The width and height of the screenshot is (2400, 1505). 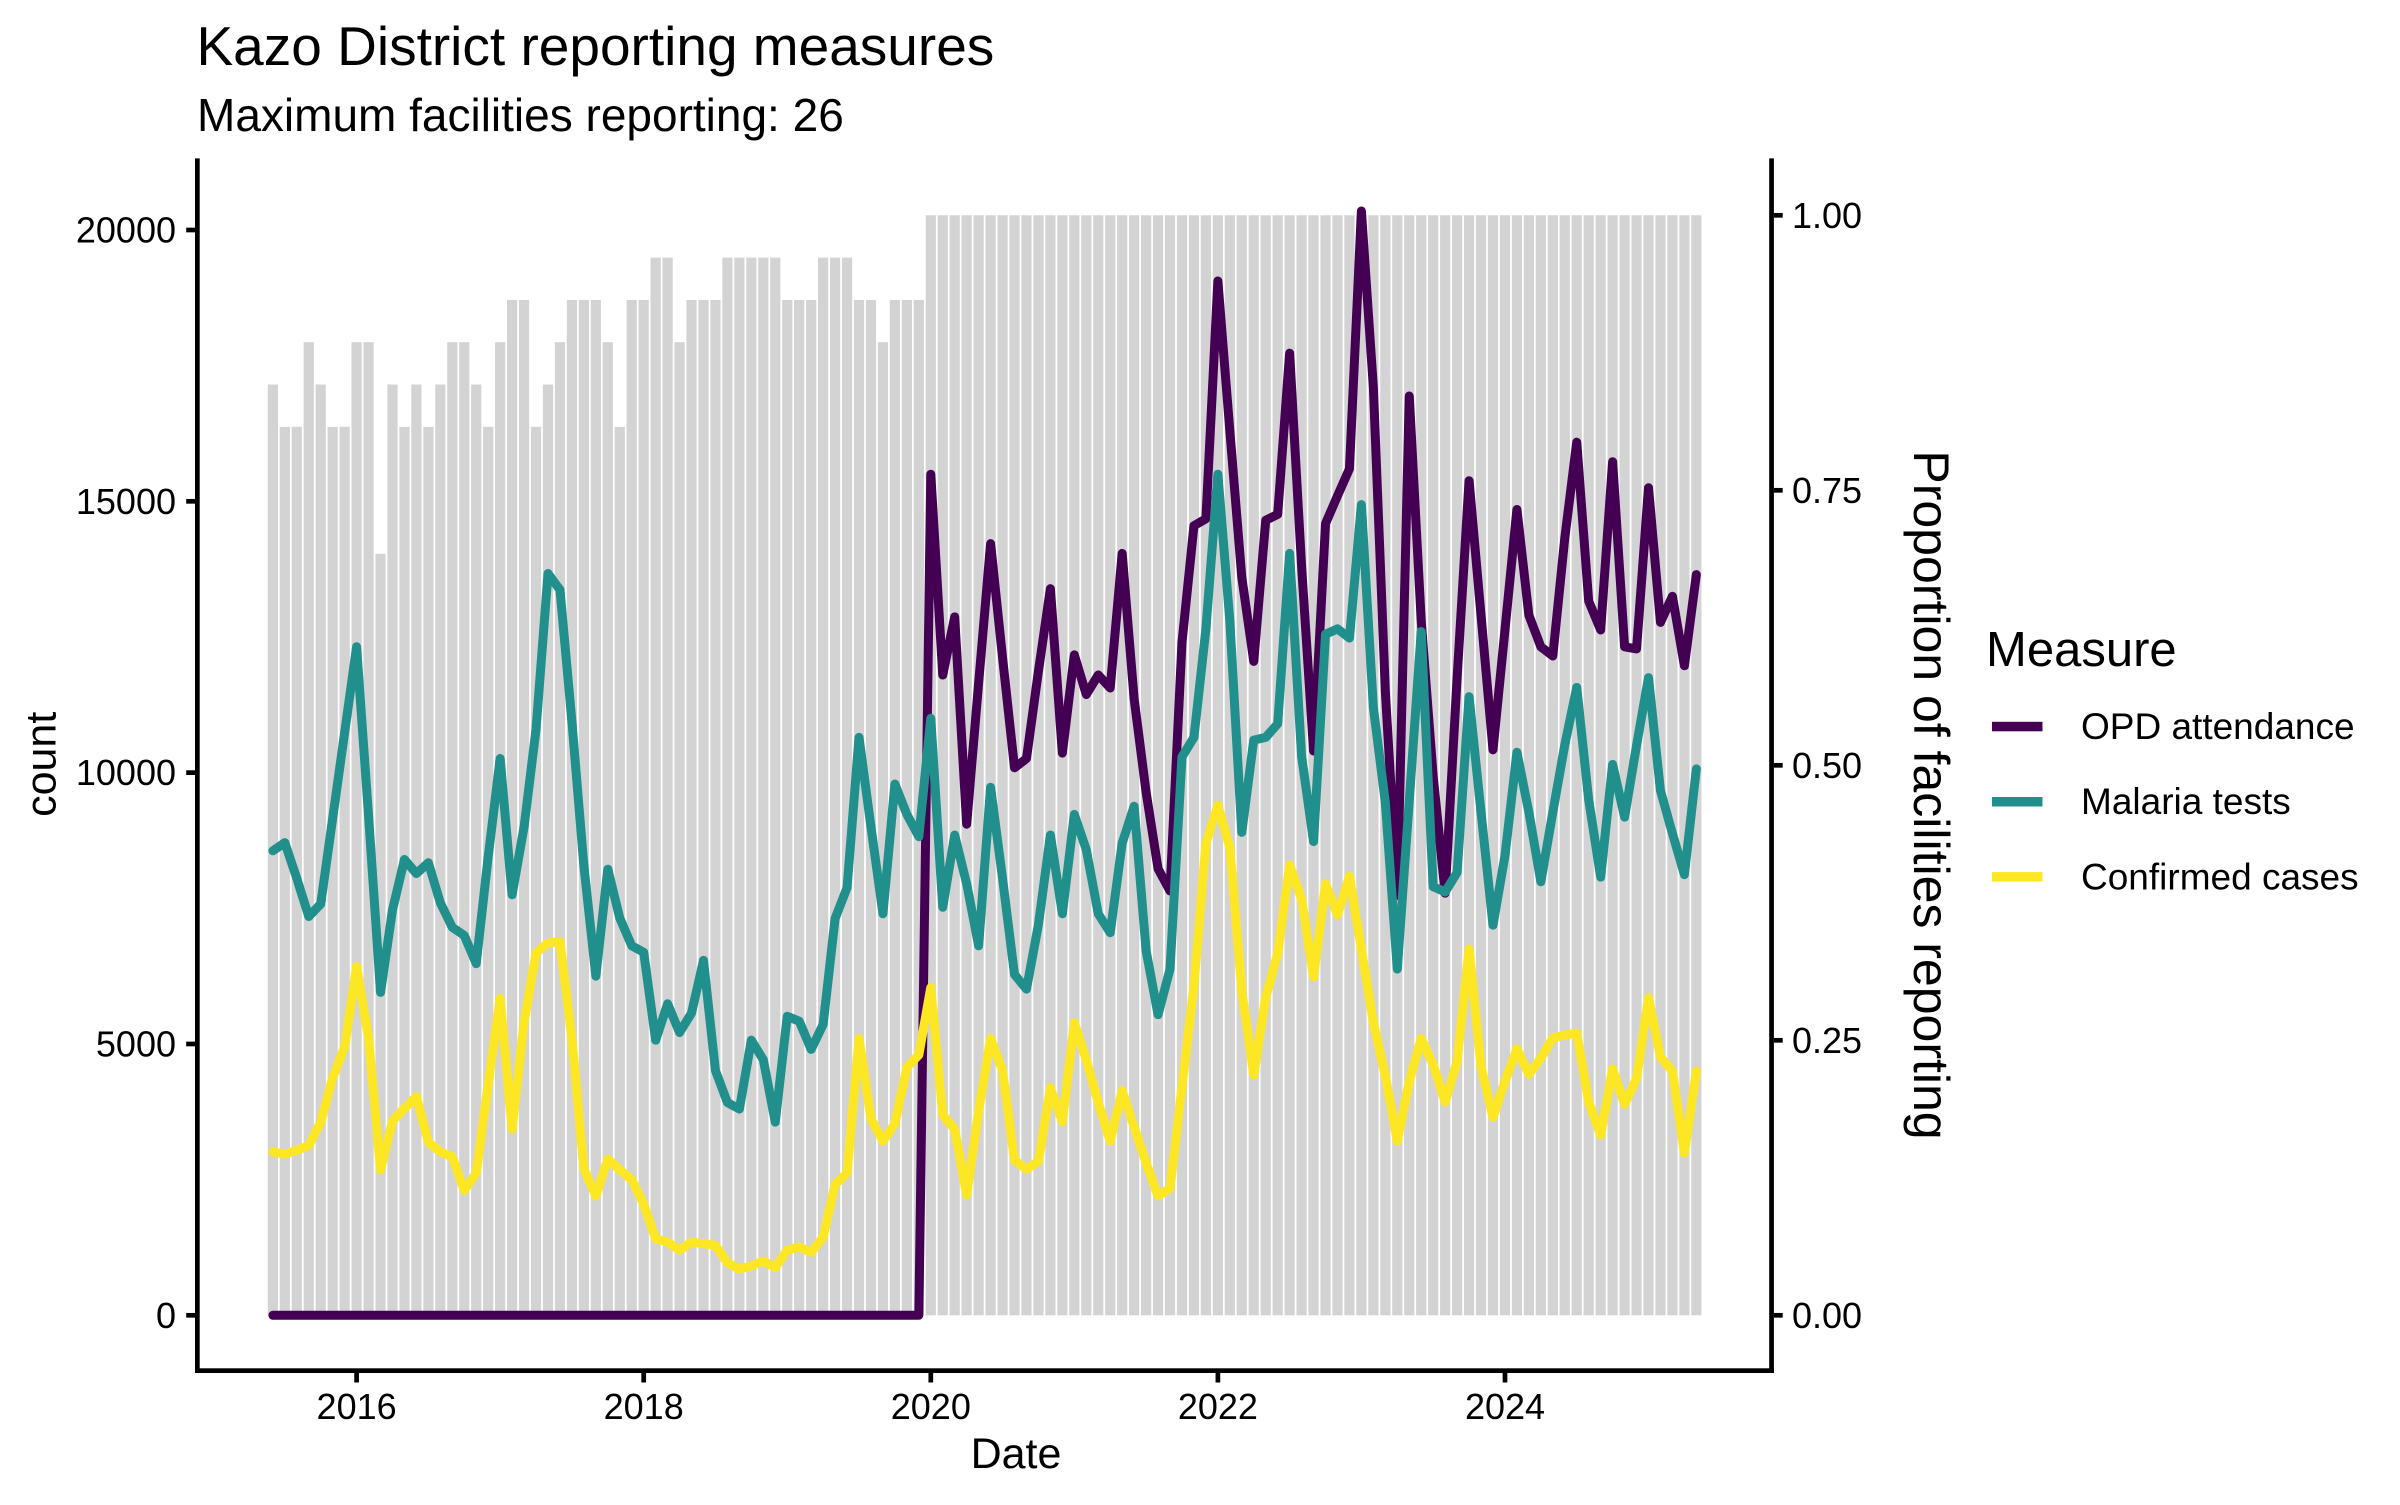 What do you see at coordinates (1218, 1406) in the screenshot?
I see `svg-text: 2022` at bounding box center [1218, 1406].